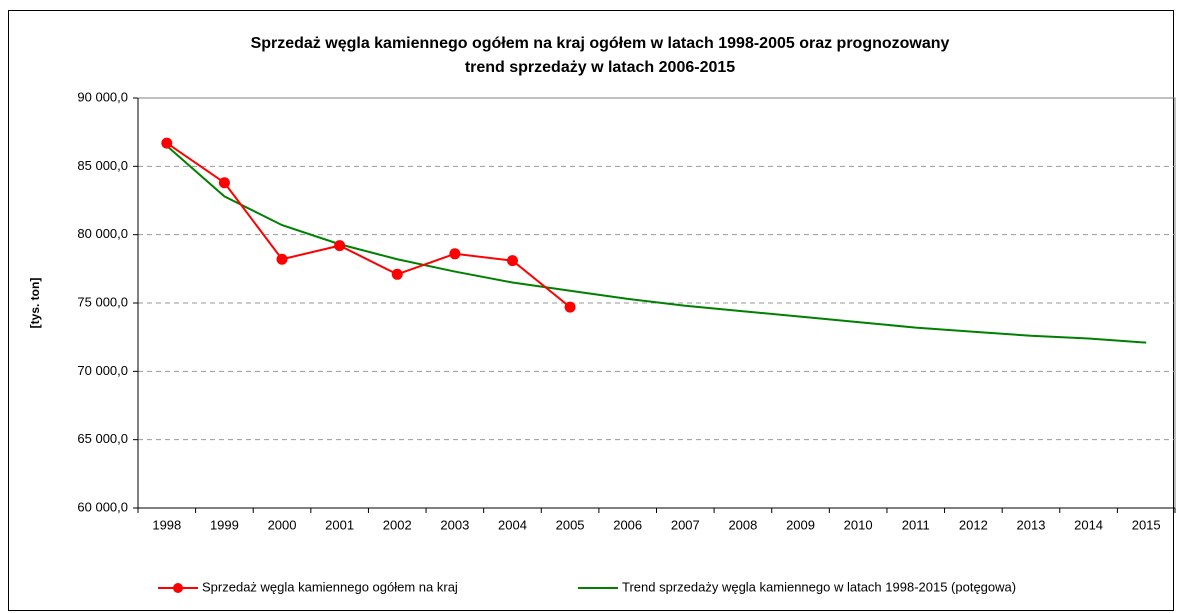 The width and height of the screenshot is (1182, 613). I want to click on x-tick-label: 2013, so click(1031, 524).